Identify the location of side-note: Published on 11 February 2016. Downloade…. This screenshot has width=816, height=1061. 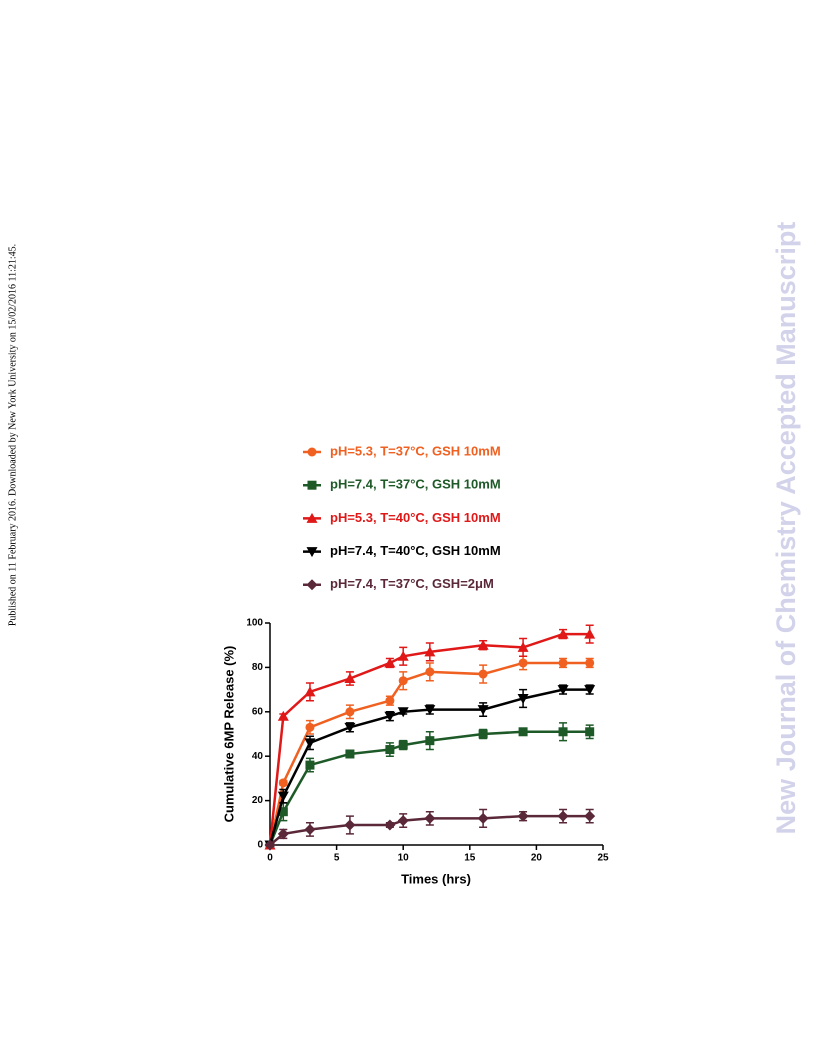
(12, 435).